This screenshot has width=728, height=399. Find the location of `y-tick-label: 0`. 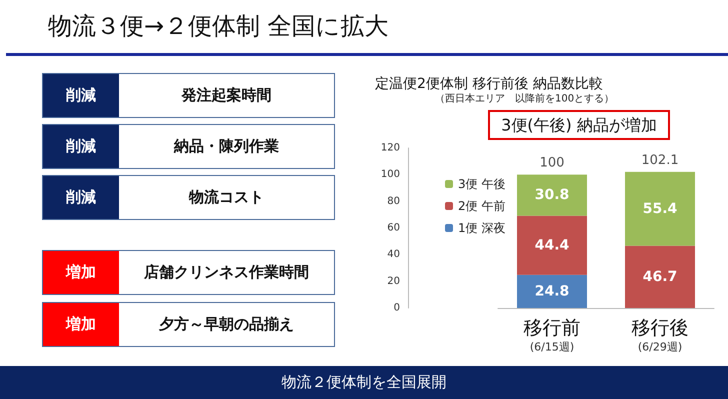

y-tick-label: 0 is located at coordinates (397, 308).